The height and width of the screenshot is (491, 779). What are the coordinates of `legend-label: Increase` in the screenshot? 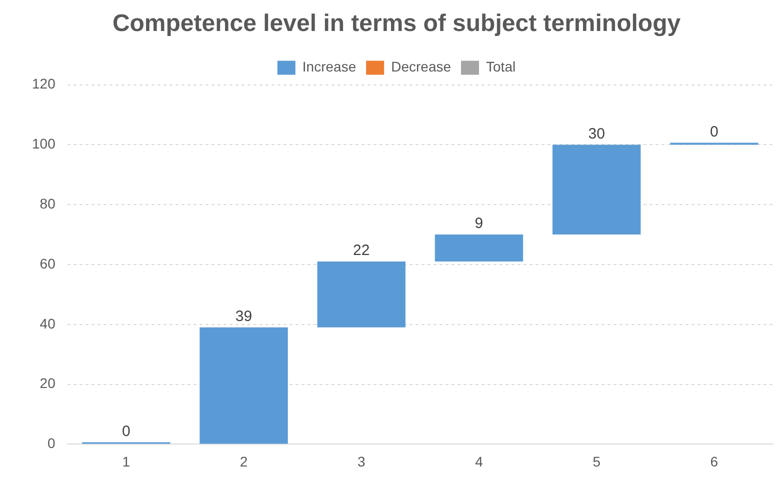 It's located at (329, 66).